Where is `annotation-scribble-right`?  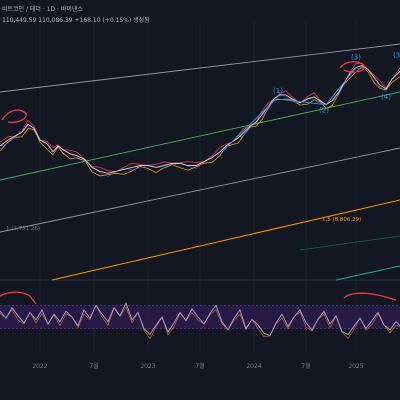 annotation-scribble-right is located at coordinates (352, 67).